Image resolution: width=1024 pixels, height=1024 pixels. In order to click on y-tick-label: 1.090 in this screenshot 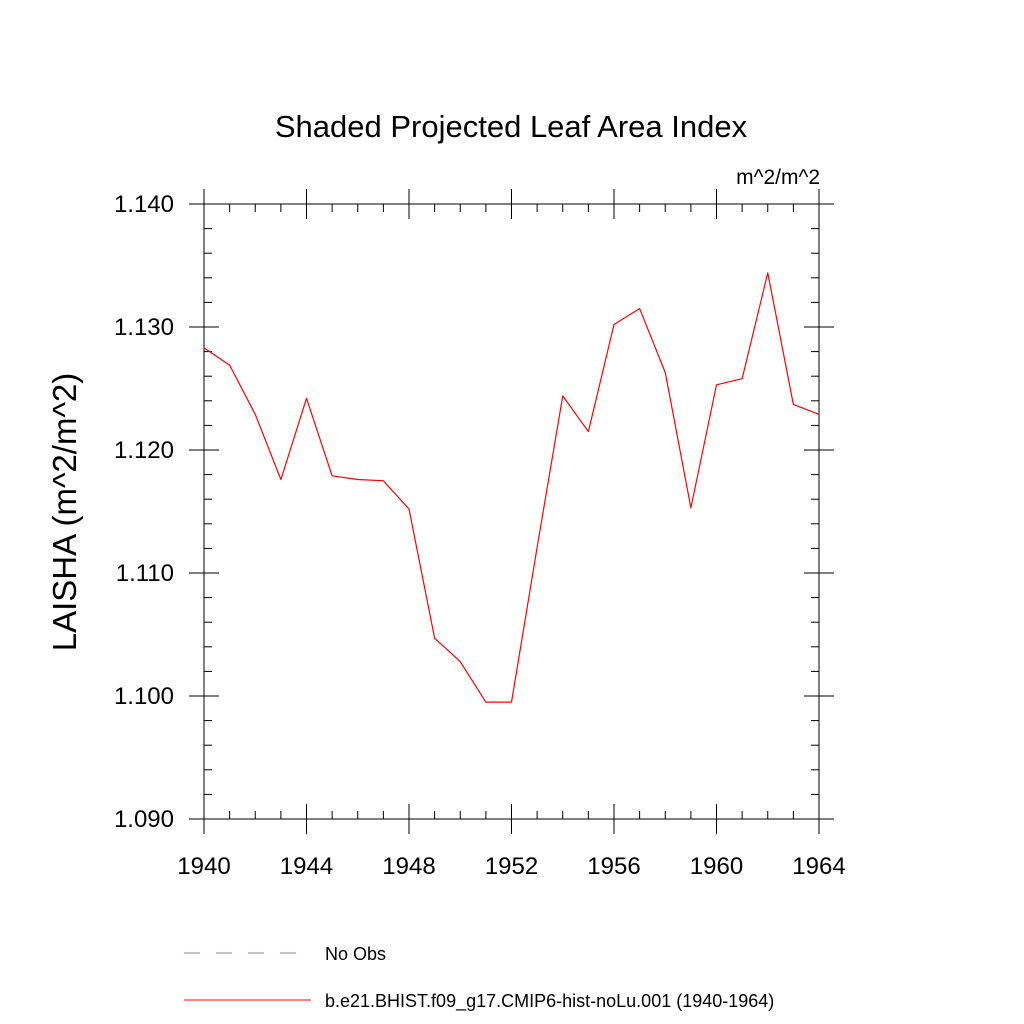, I will do `click(144, 819)`.